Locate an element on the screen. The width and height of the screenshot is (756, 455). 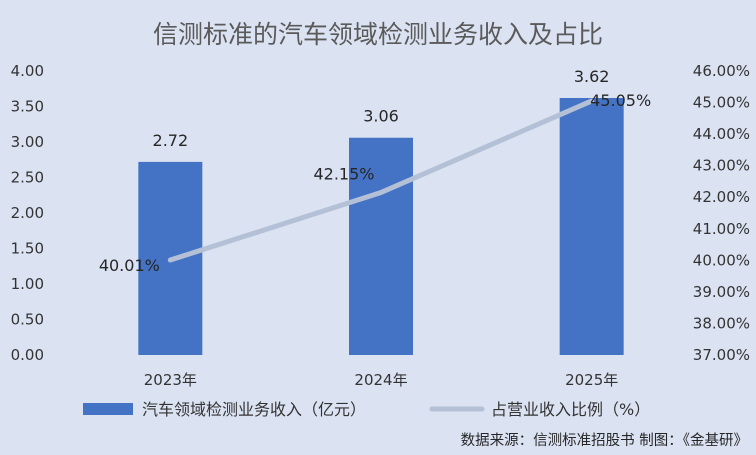
line-data-label: 40.01% is located at coordinates (129, 265).